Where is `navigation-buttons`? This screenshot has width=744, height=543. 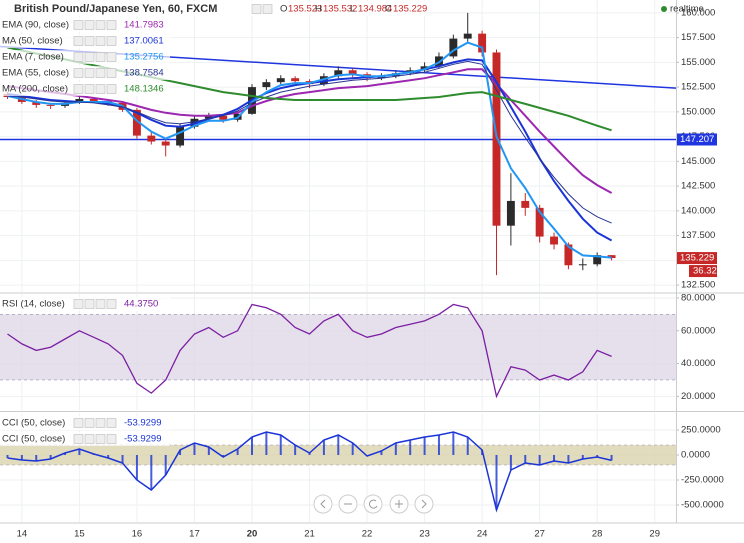
navigation-buttons is located at coordinates (373, 504).